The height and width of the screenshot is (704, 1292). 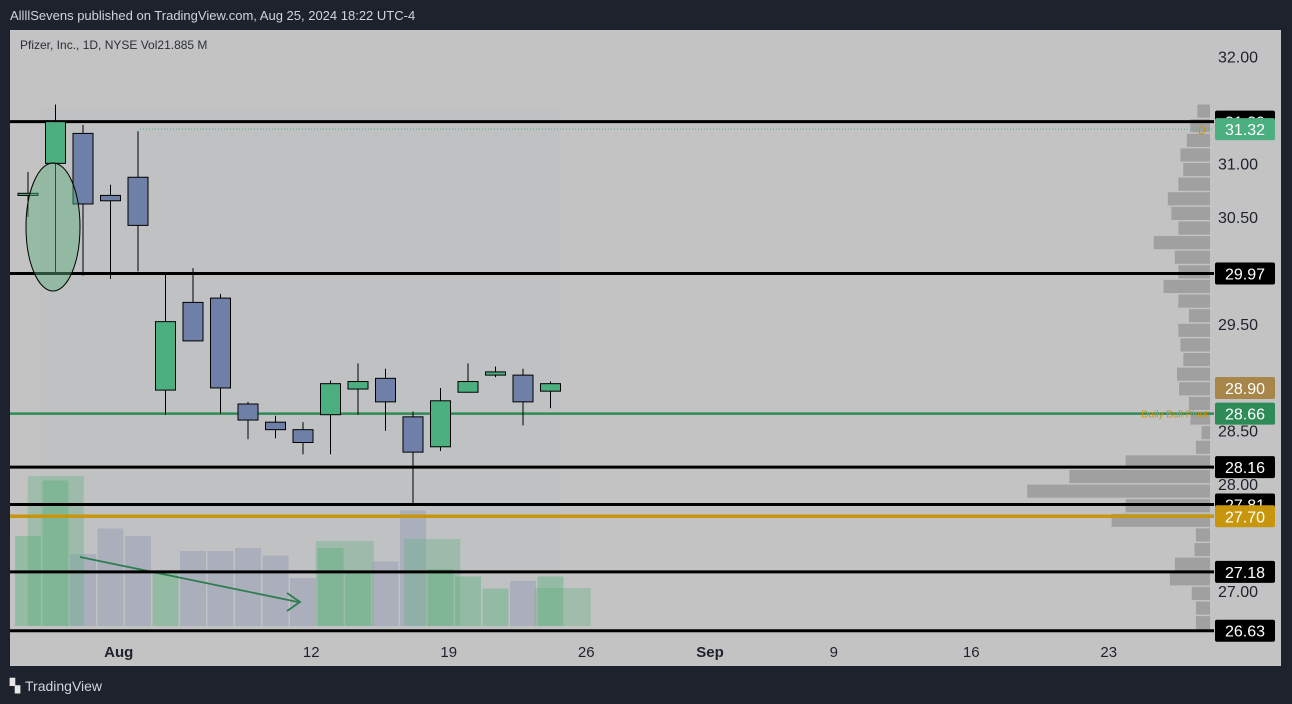 What do you see at coordinates (294, 602) in the screenshot?
I see `trend-arrow-head` at bounding box center [294, 602].